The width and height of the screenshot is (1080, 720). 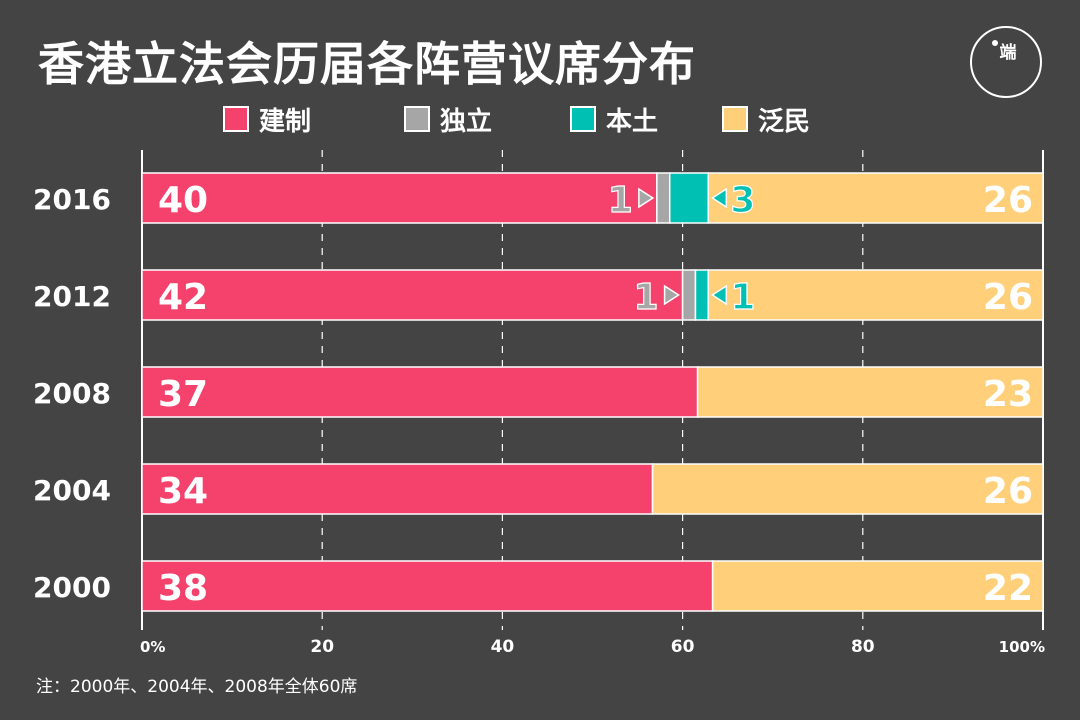 I want to click on y-category-label: 2008, so click(x=72, y=393).